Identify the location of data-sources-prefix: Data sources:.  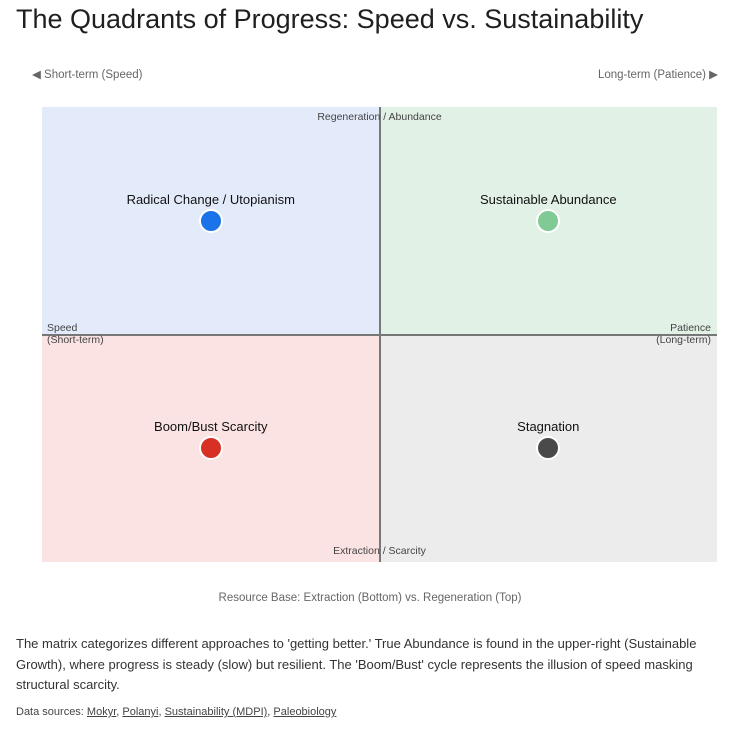
(51, 712).